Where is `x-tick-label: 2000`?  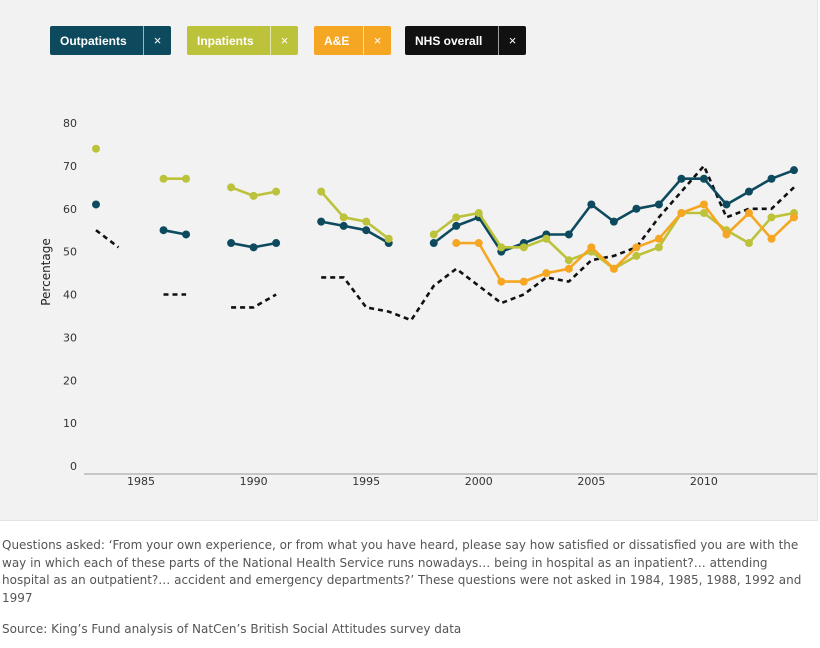
x-tick-label: 2000 is located at coordinates (479, 481).